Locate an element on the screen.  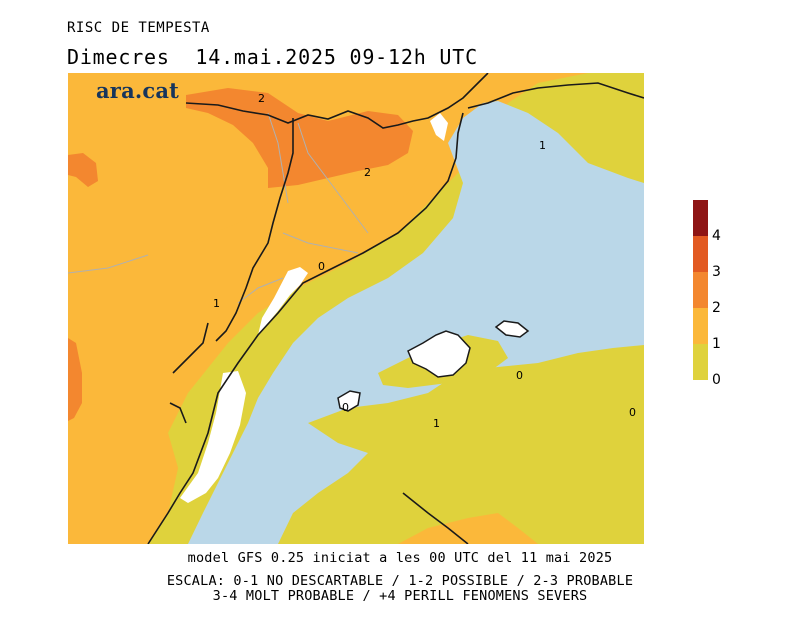
legend-tick-1: 1 is located at coordinates (716, 344).